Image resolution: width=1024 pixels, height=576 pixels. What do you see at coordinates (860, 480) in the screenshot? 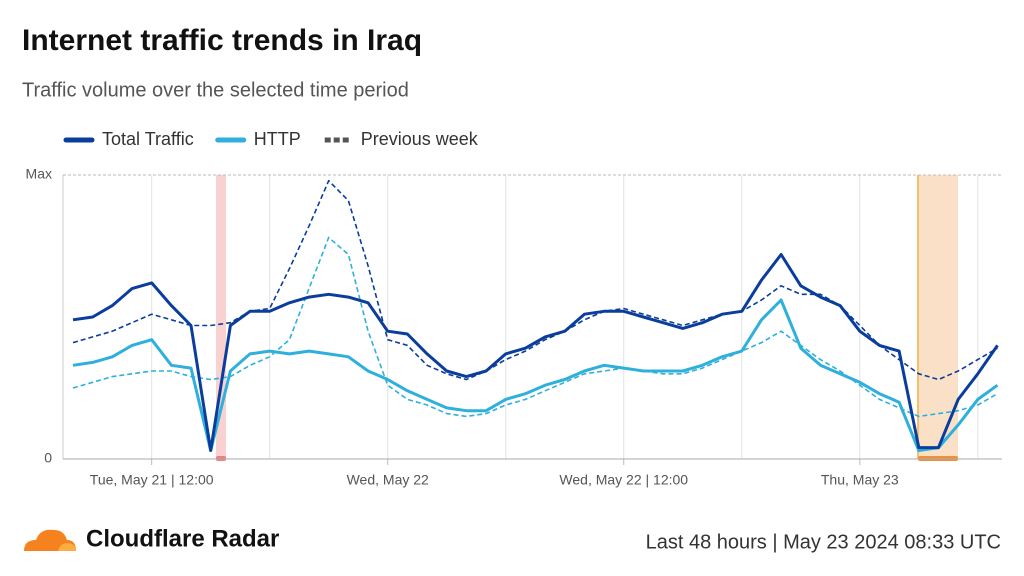
I see `x-tick-label: Thu, May 23` at bounding box center [860, 480].